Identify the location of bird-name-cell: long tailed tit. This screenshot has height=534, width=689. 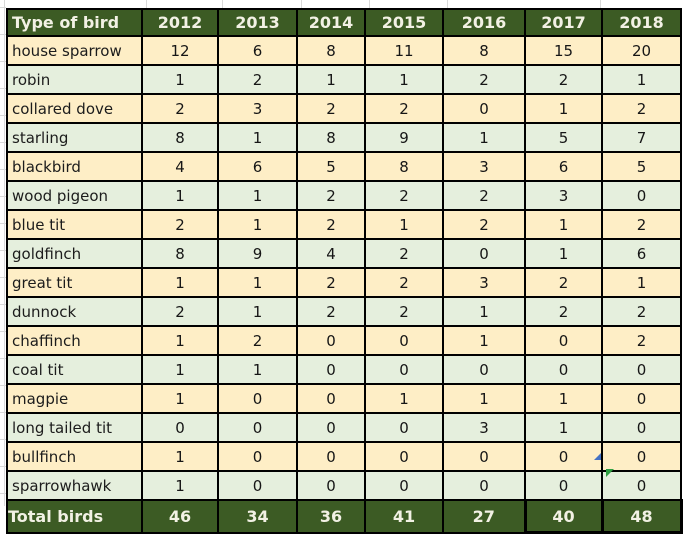
(74, 427).